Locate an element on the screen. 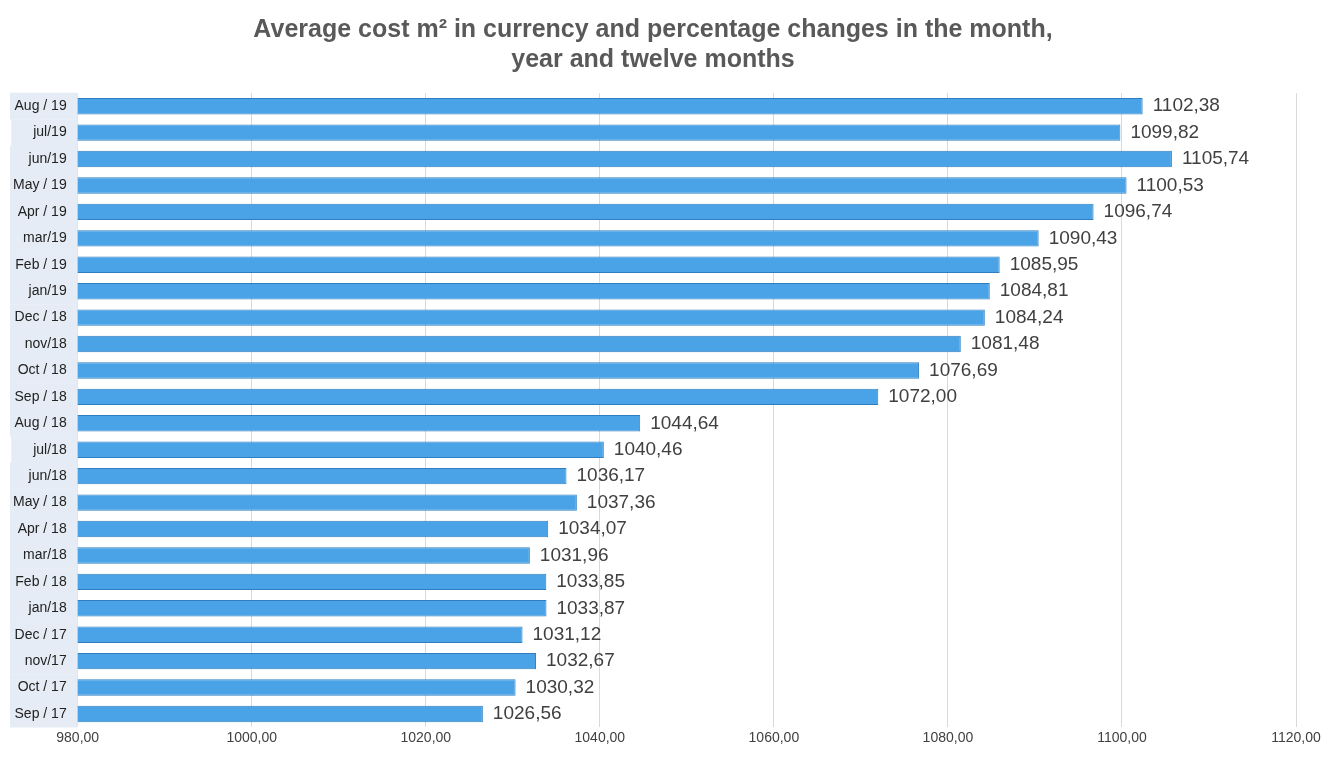  data-label: 1026,56 is located at coordinates (527, 713).